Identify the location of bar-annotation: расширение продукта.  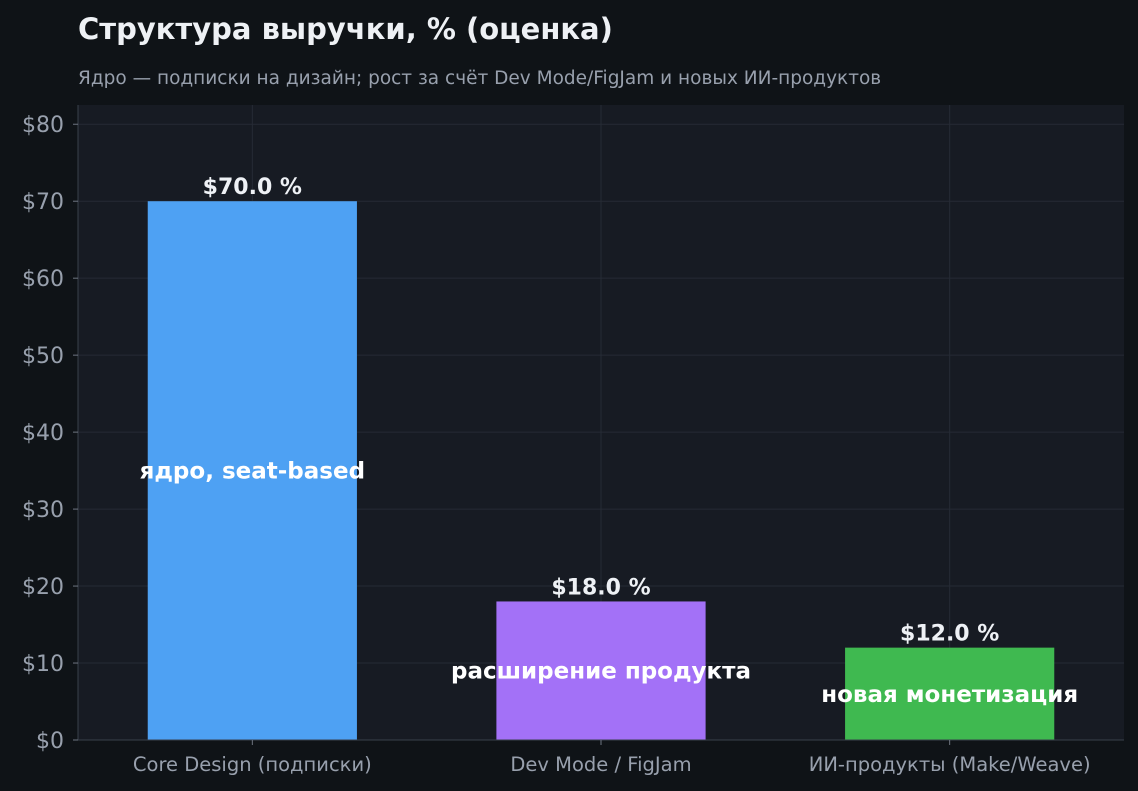
(601, 672).